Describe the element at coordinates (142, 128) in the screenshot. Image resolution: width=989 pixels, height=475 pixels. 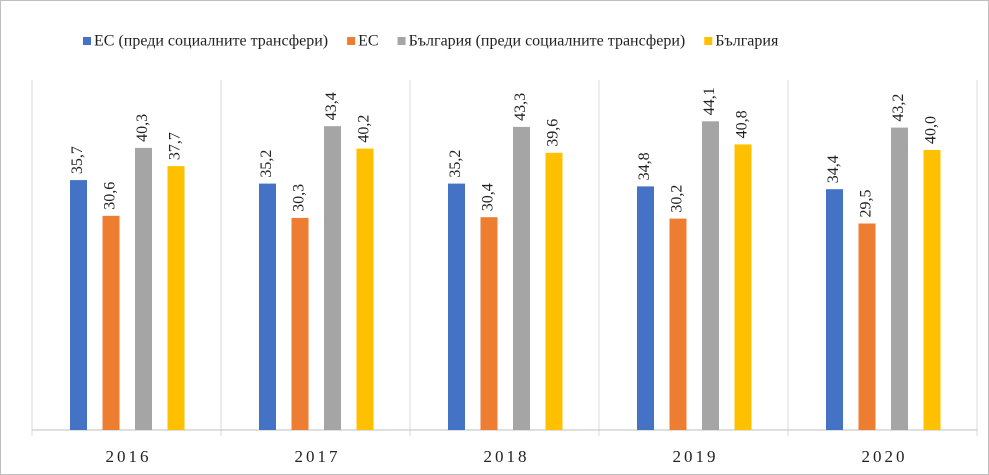
I see `data-label: 40,3` at that location.